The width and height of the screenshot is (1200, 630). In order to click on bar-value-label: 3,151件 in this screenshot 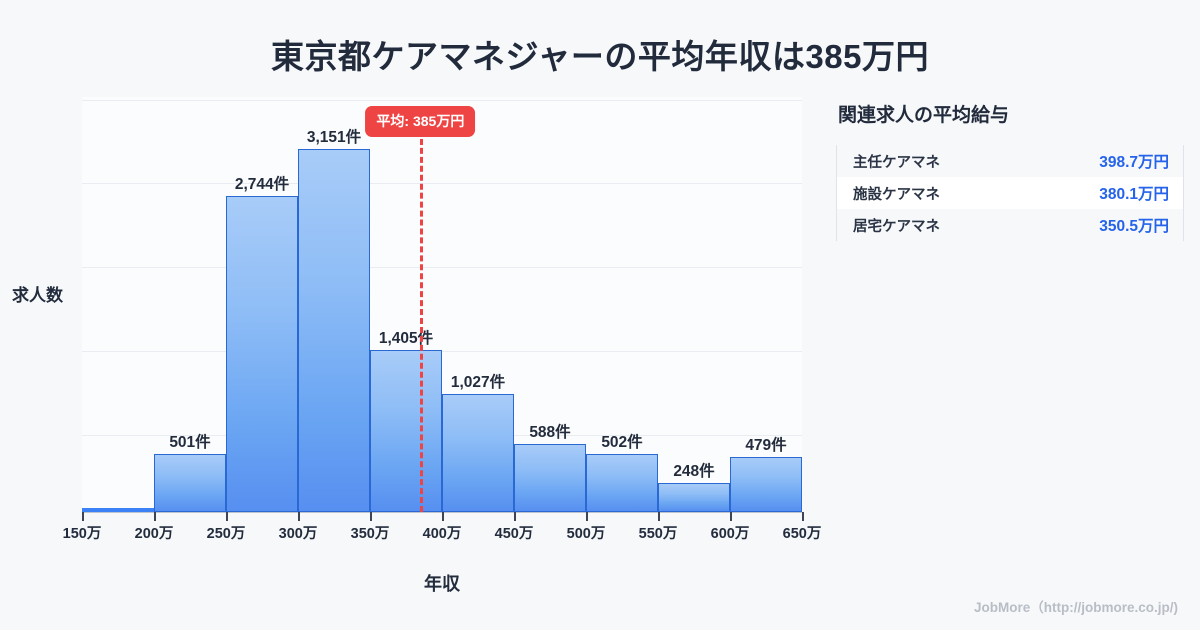, I will do `click(334, 137)`.